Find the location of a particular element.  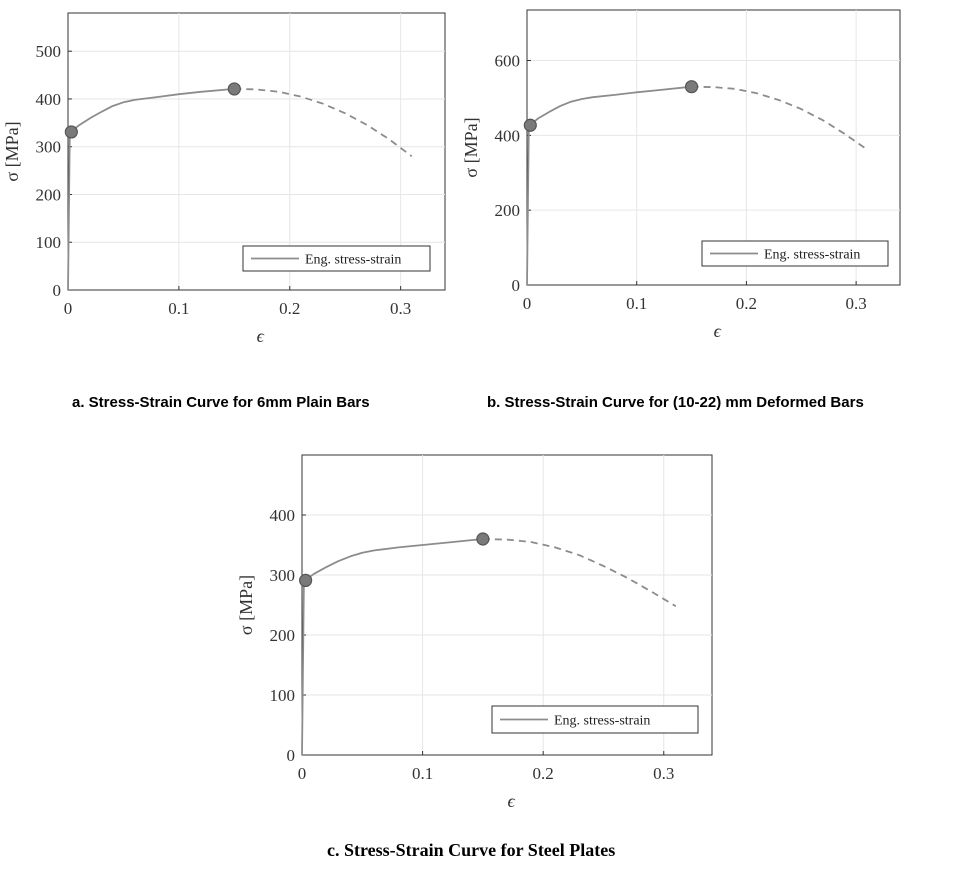

y-tick-label: 500 is located at coordinates (49, 51).